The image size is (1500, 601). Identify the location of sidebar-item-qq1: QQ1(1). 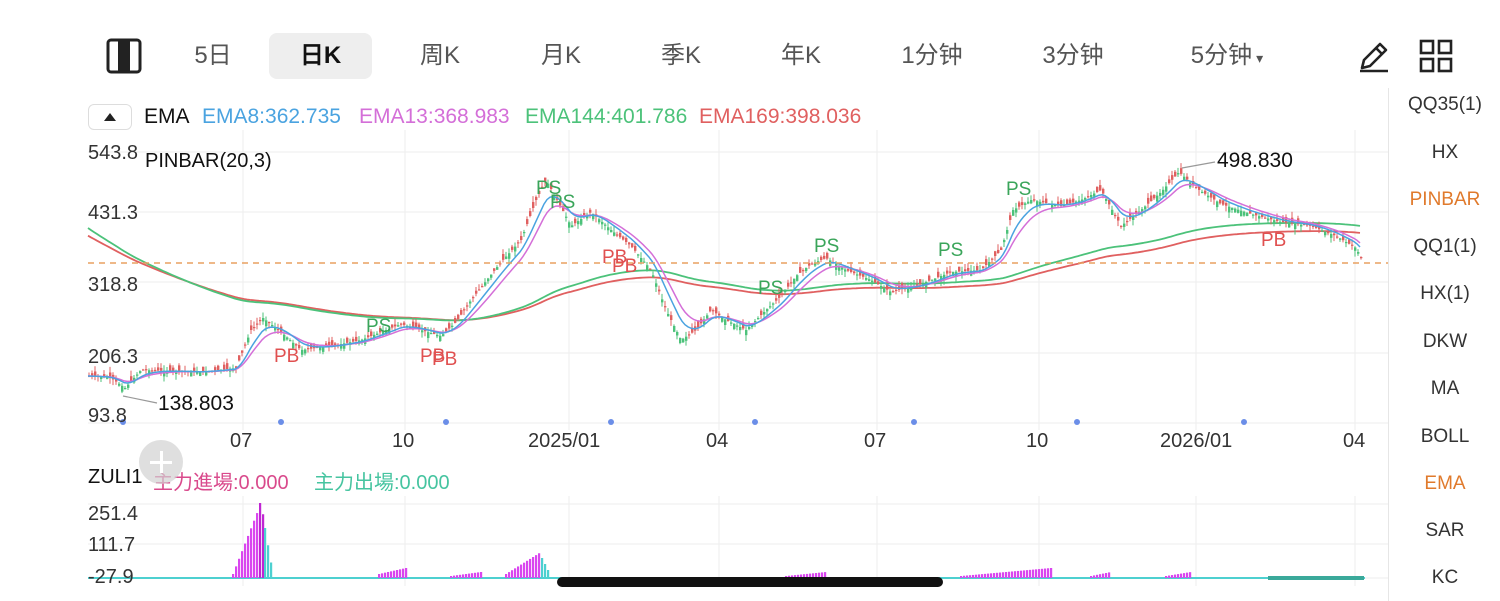
(1445, 246).